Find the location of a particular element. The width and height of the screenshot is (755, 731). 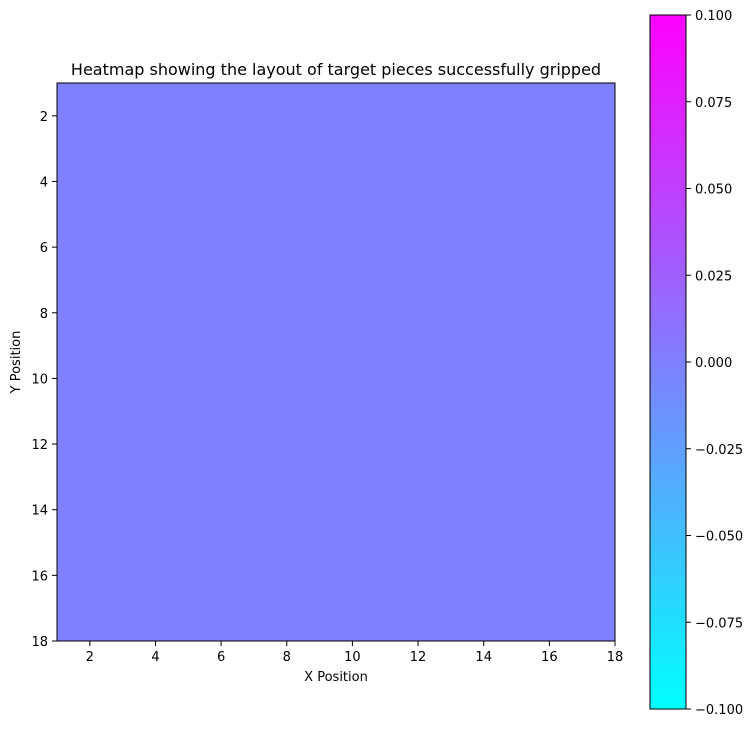

y-tick-label: 4 is located at coordinates (44, 182).